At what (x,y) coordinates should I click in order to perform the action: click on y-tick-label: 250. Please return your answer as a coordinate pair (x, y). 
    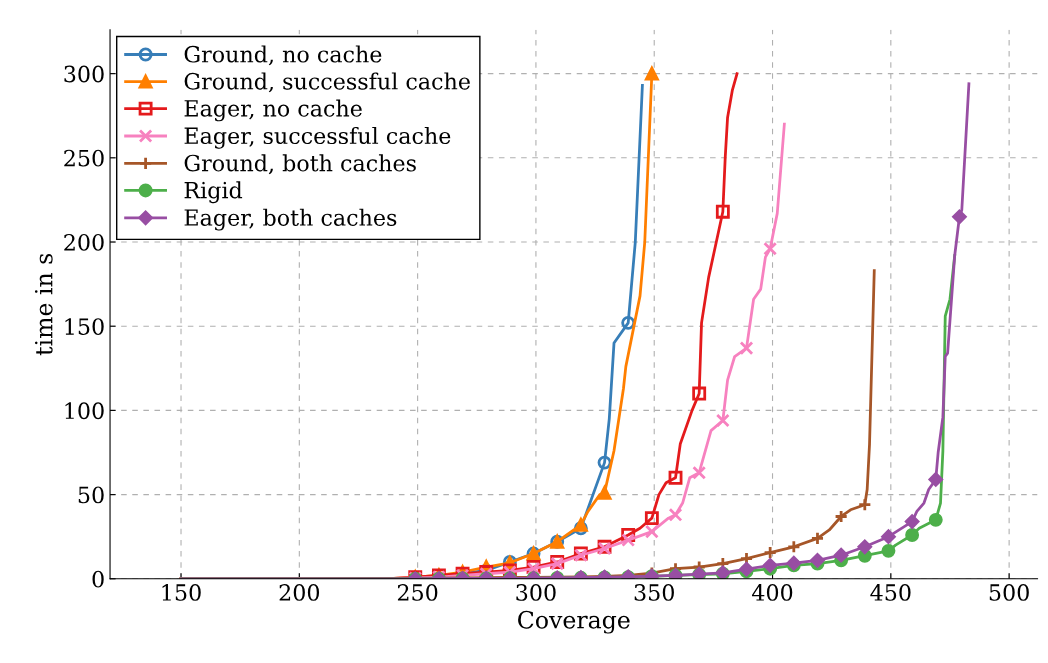
    Looking at the image, I should click on (84, 158).